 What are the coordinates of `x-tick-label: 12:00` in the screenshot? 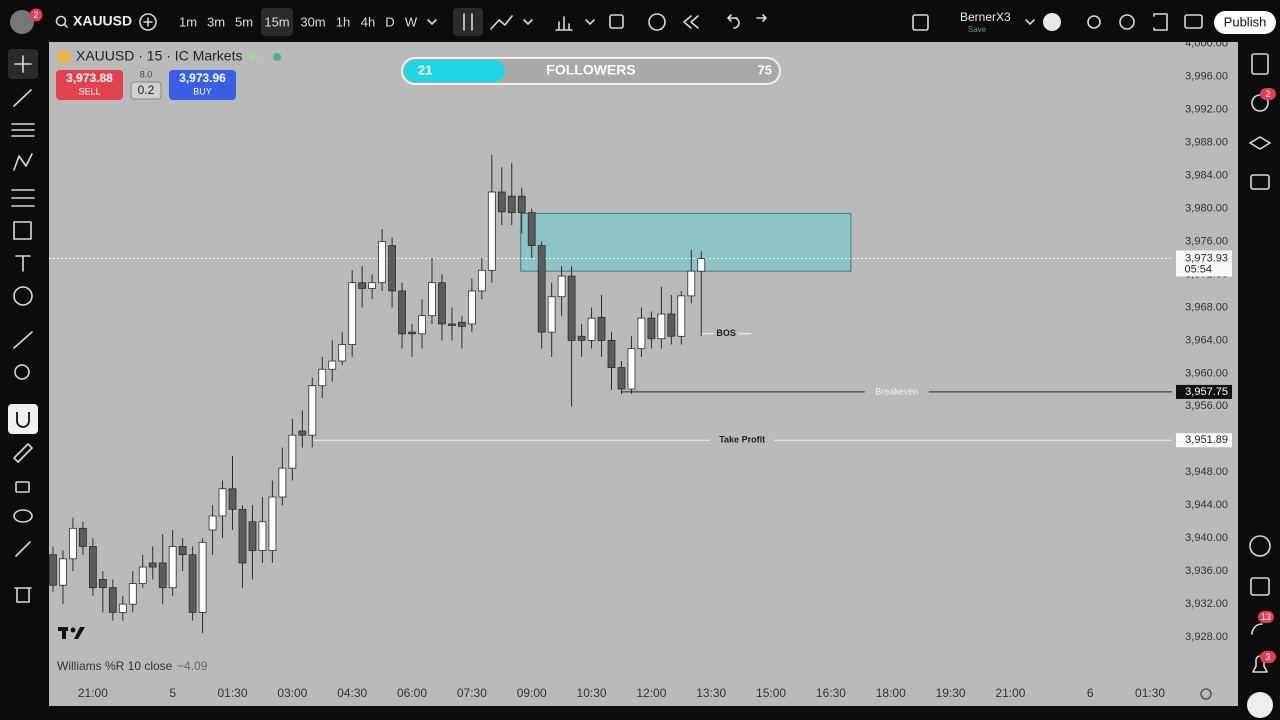 It's located at (651, 693).